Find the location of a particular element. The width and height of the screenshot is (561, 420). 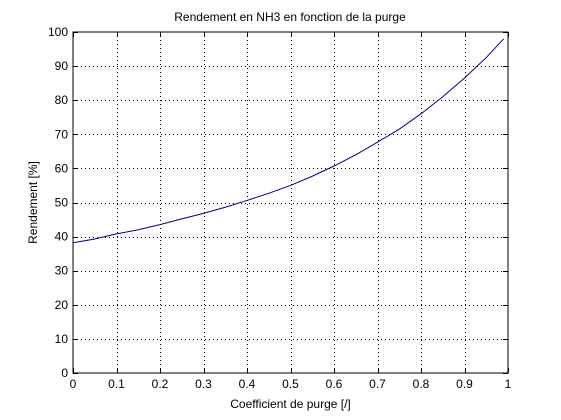

y-tick-label: 20 is located at coordinates (62, 305).